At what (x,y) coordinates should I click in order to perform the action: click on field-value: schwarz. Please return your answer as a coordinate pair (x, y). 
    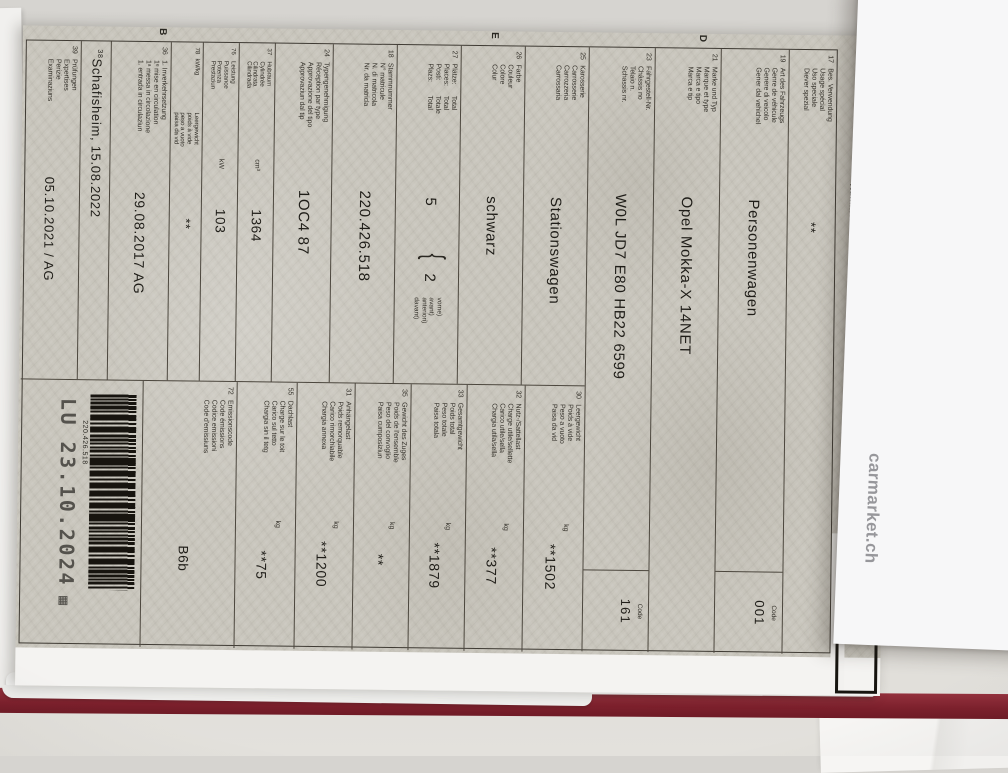
    Looking at the image, I should click on (491, 226).